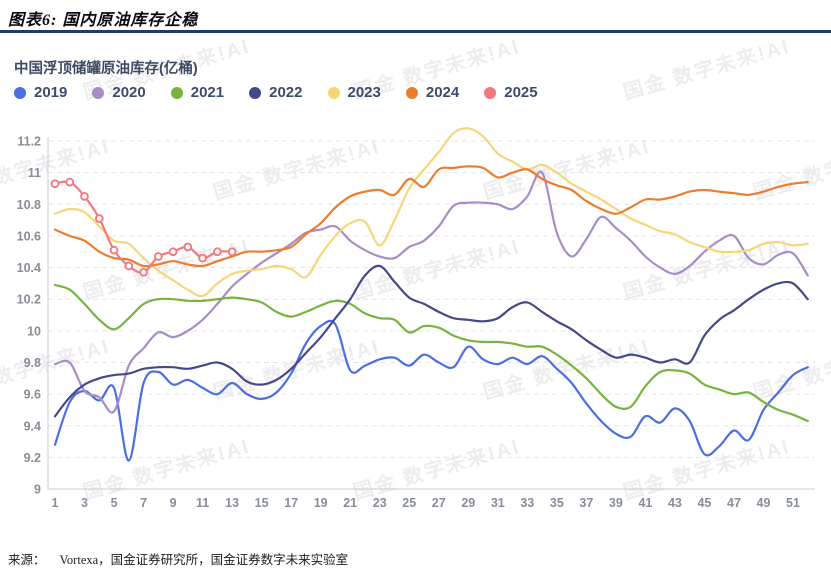 This screenshot has width=831, height=573. I want to click on legend-label: 2019, so click(51, 92).